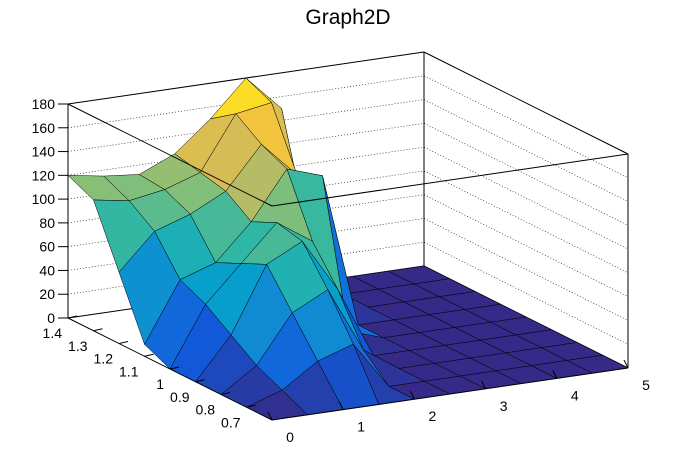 This screenshot has width=696, height=472. I want to click on z-tick-label: 60, so click(47, 247).